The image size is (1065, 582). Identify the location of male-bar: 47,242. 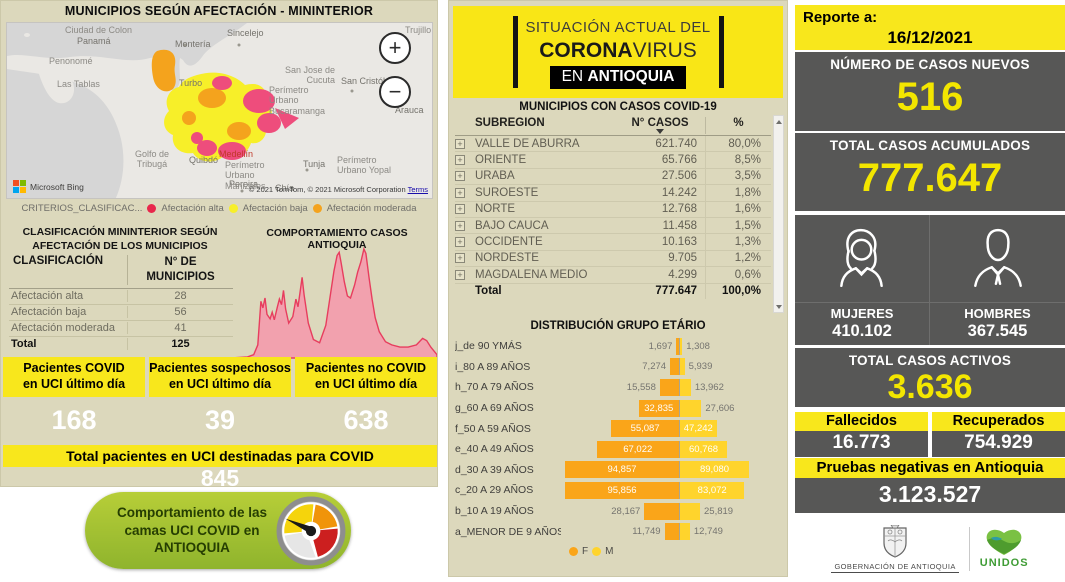
(698, 429).